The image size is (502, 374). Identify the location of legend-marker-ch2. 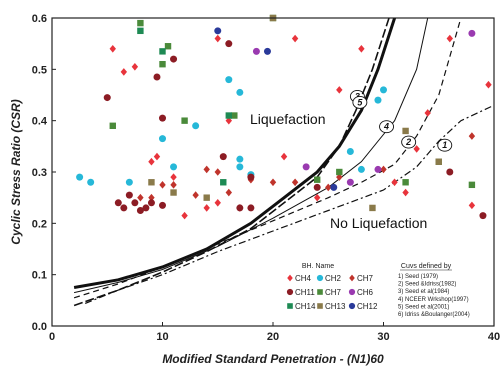
(320, 278).